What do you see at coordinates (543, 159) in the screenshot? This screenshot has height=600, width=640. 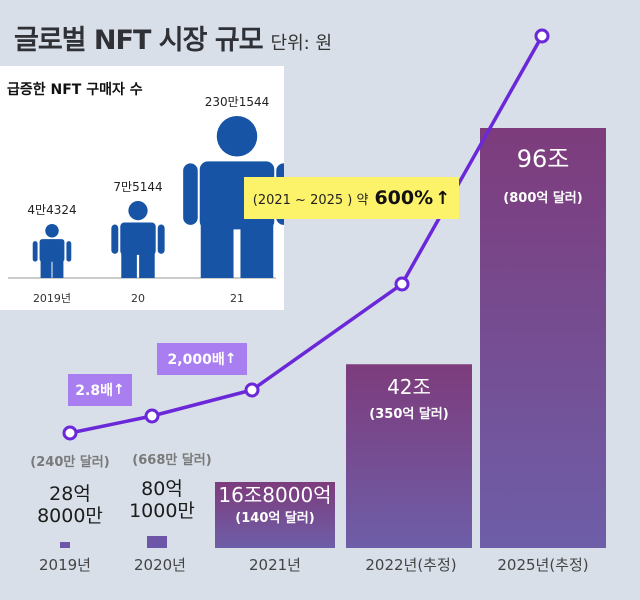 I see `value-label-2025: 96조` at bounding box center [543, 159].